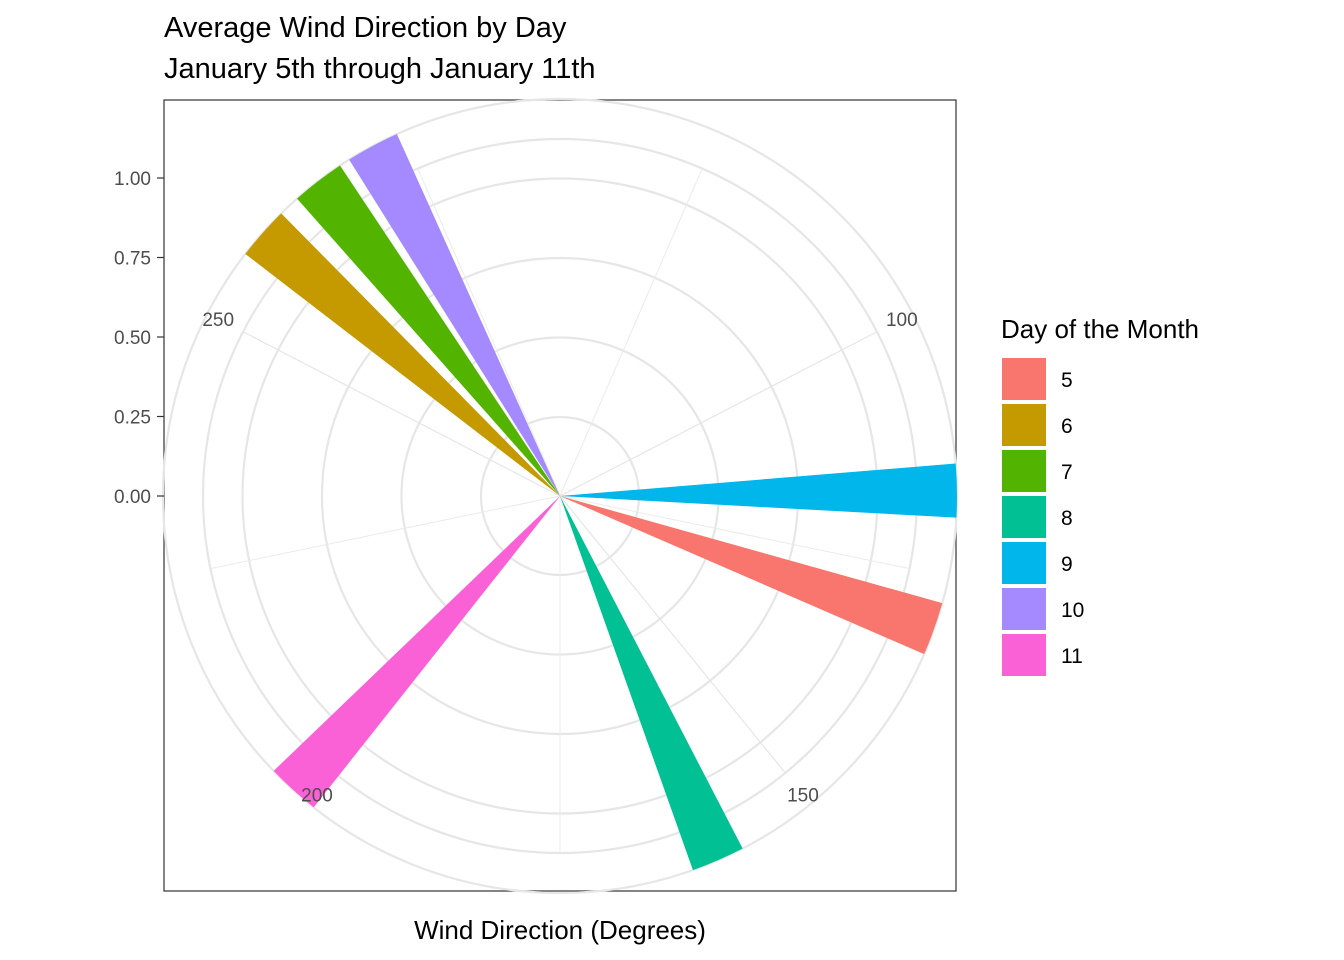 The height and width of the screenshot is (960, 1344). Describe the element at coordinates (1072, 610) in the screenshot. I see `legend-label-10: 10` at that location.